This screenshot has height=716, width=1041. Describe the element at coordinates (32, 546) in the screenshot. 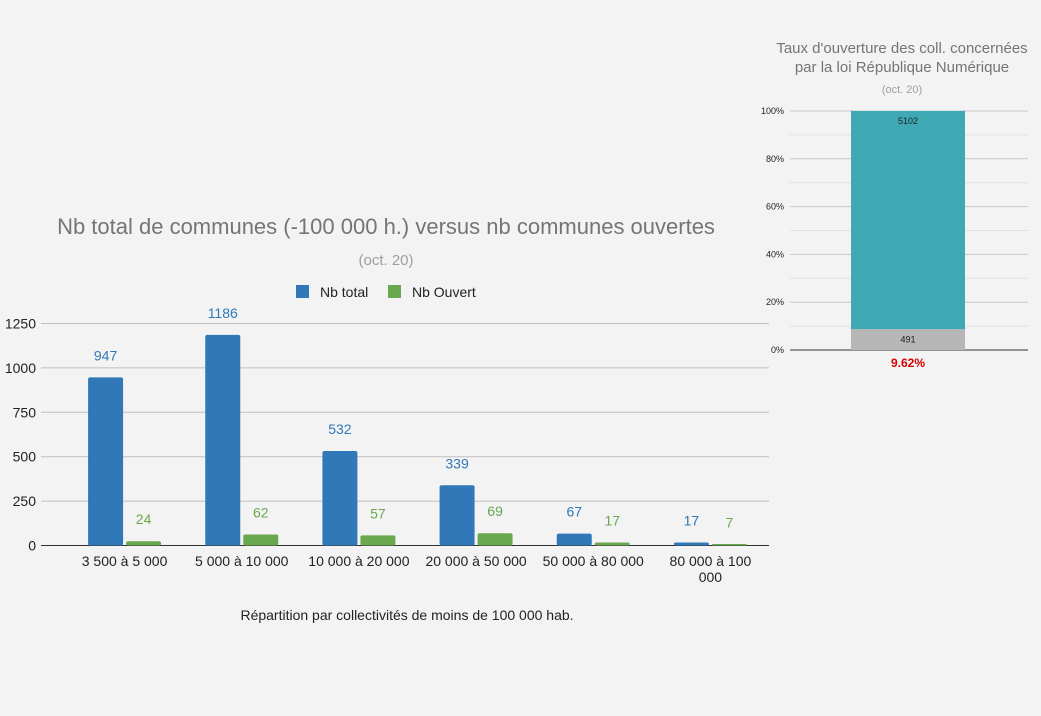

I see `y-tick-label: 0` at that location.